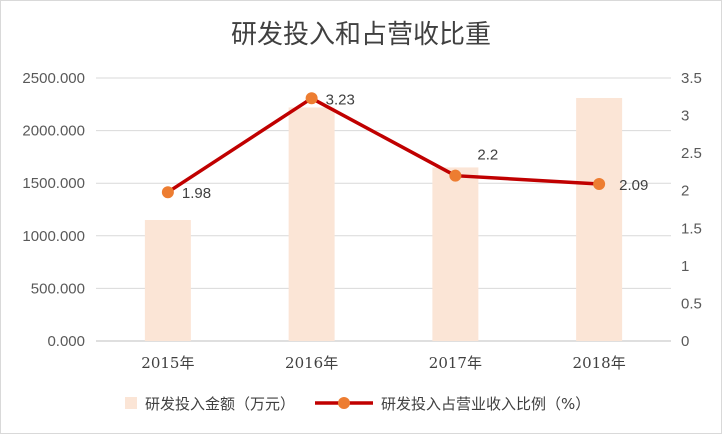 This screenshot has height=434, width=722. Describe the element at coordinates (691, 303) in the screenshot. I see `right-tick-label: 0.5` at that location.